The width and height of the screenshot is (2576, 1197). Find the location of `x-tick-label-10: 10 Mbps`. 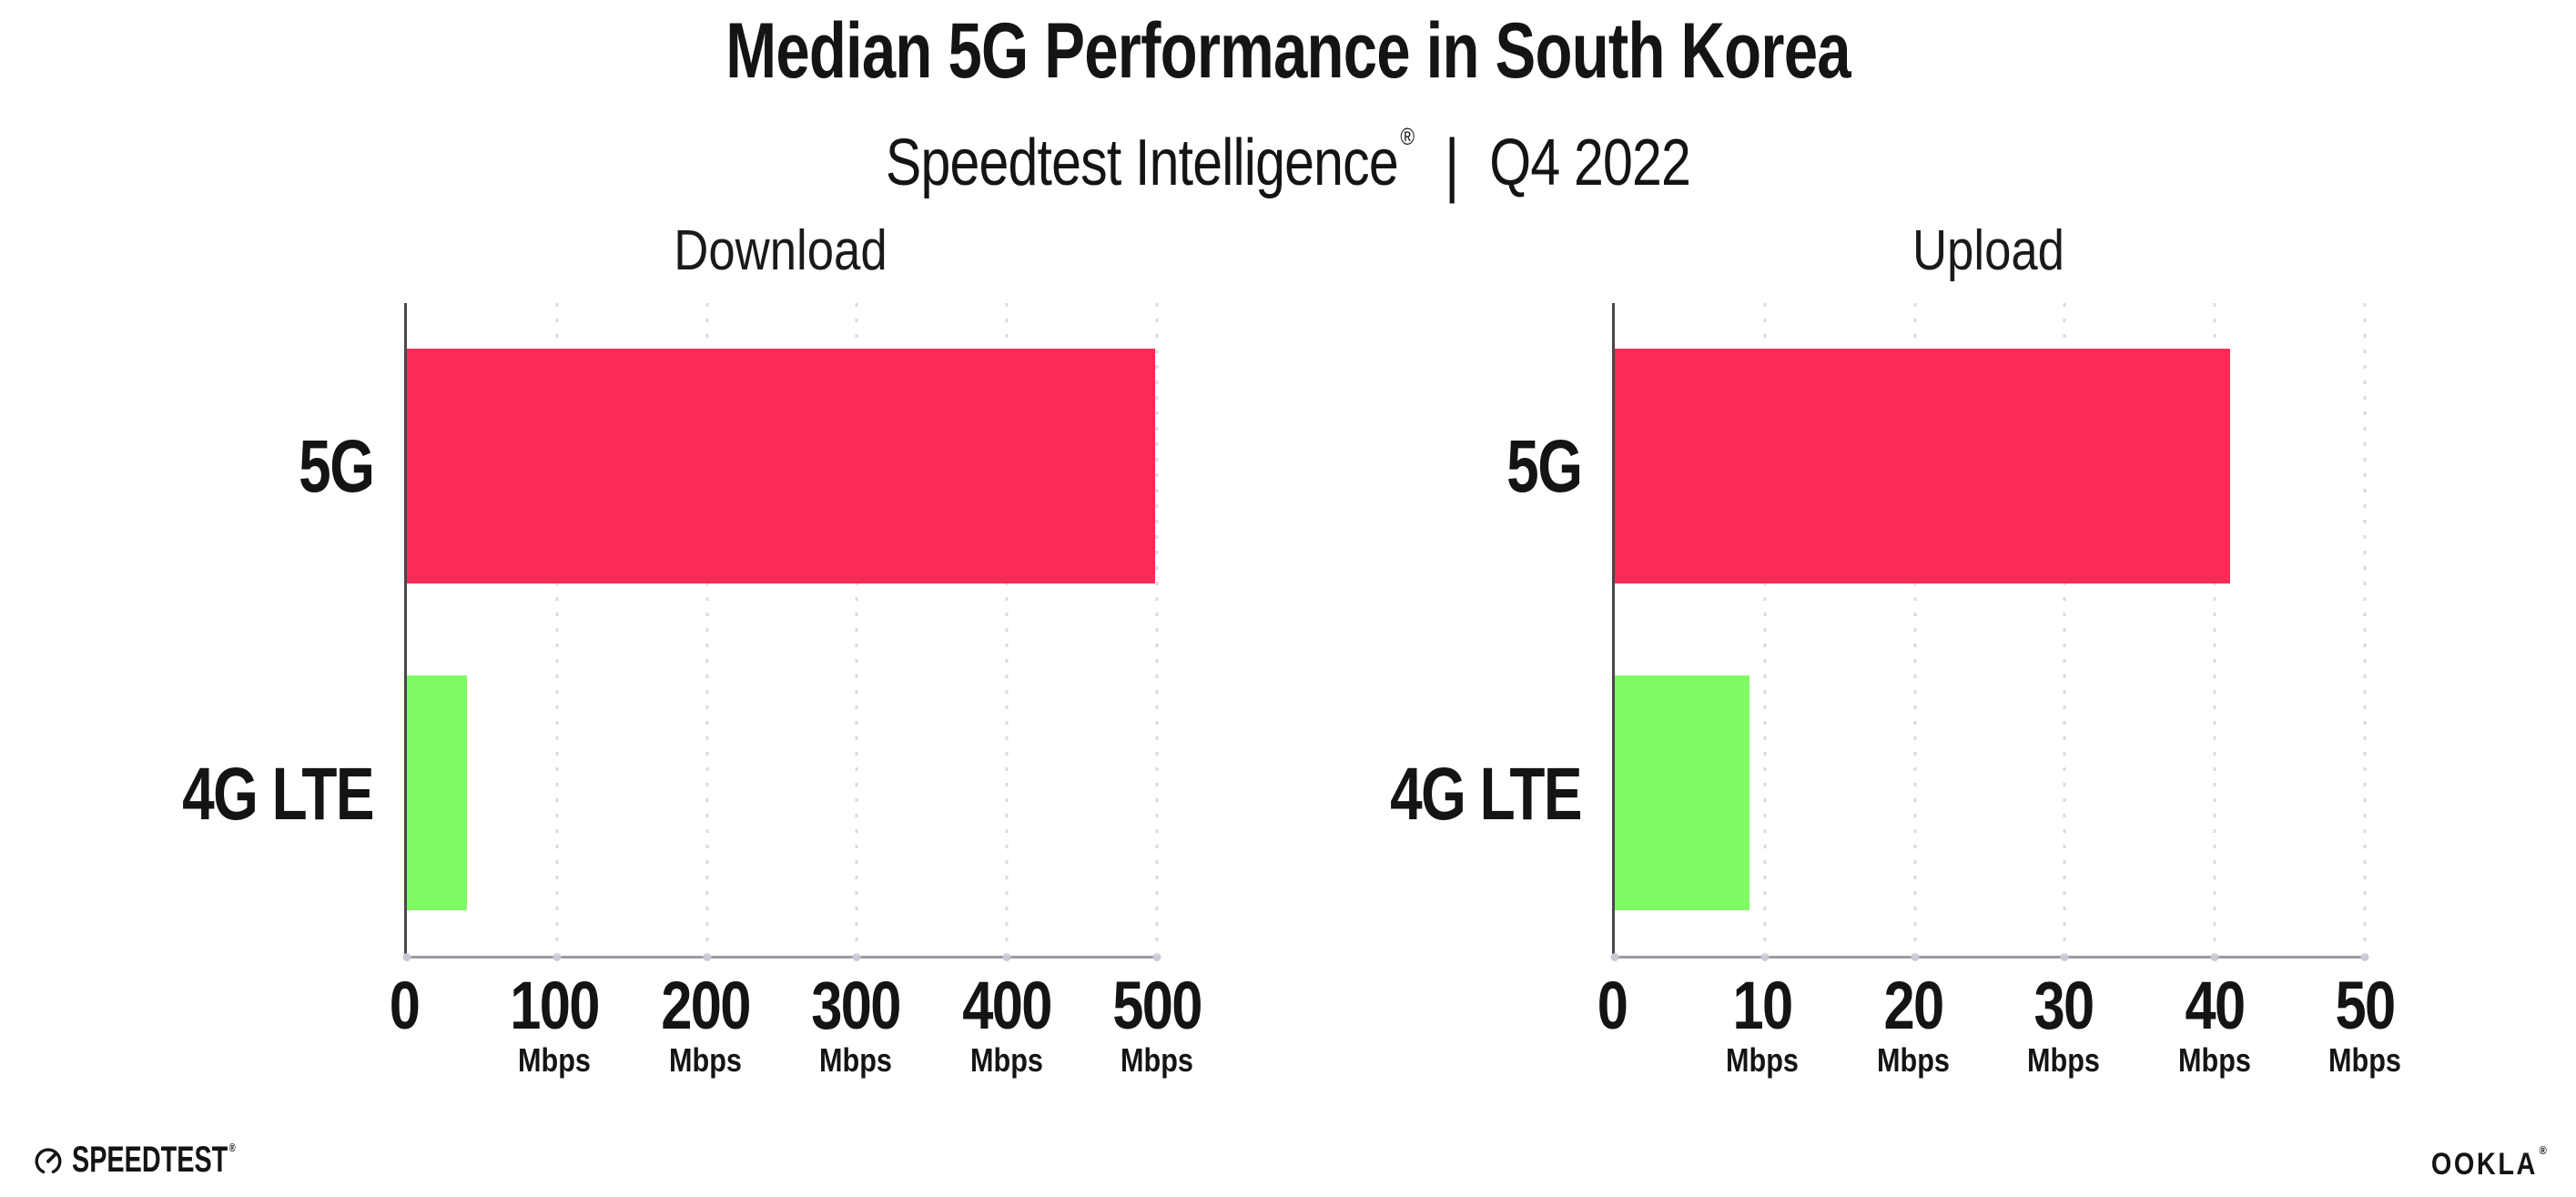

x-tick-label-10: 10 Mbps is located at coordinates (1762, 1024).